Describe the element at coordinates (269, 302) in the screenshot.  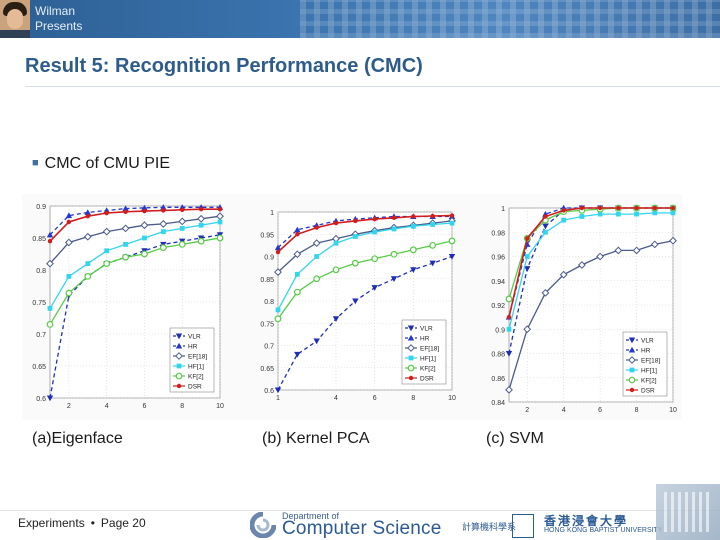
I see `y-tick-label: 0.8` at that location.